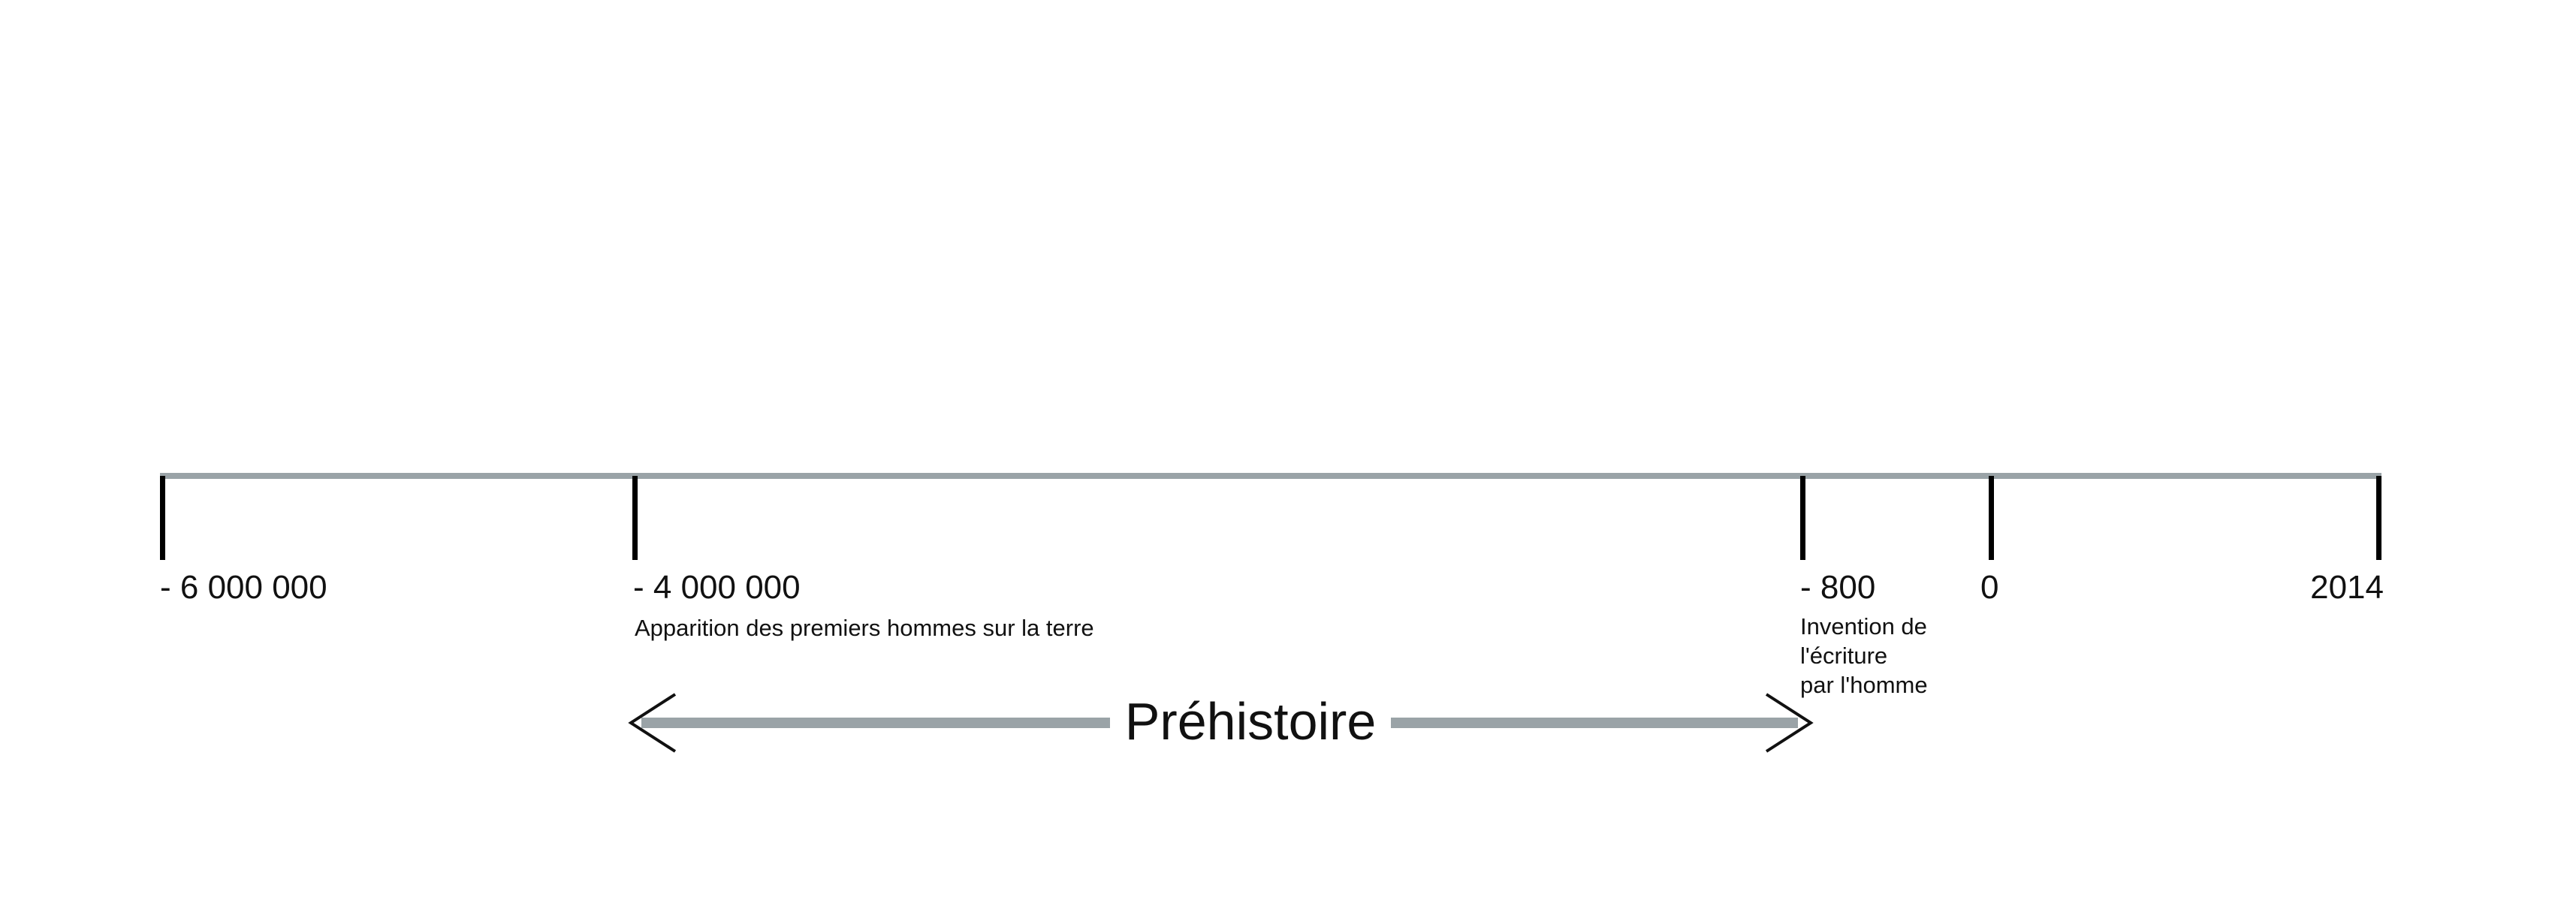 The height and width of the screenshot is (915, 2576). What do you see at coordinates (1843, 656) in the screenshot?
I see `event-writing-line-2: l'écriture` at bounding box center [1843, 656].